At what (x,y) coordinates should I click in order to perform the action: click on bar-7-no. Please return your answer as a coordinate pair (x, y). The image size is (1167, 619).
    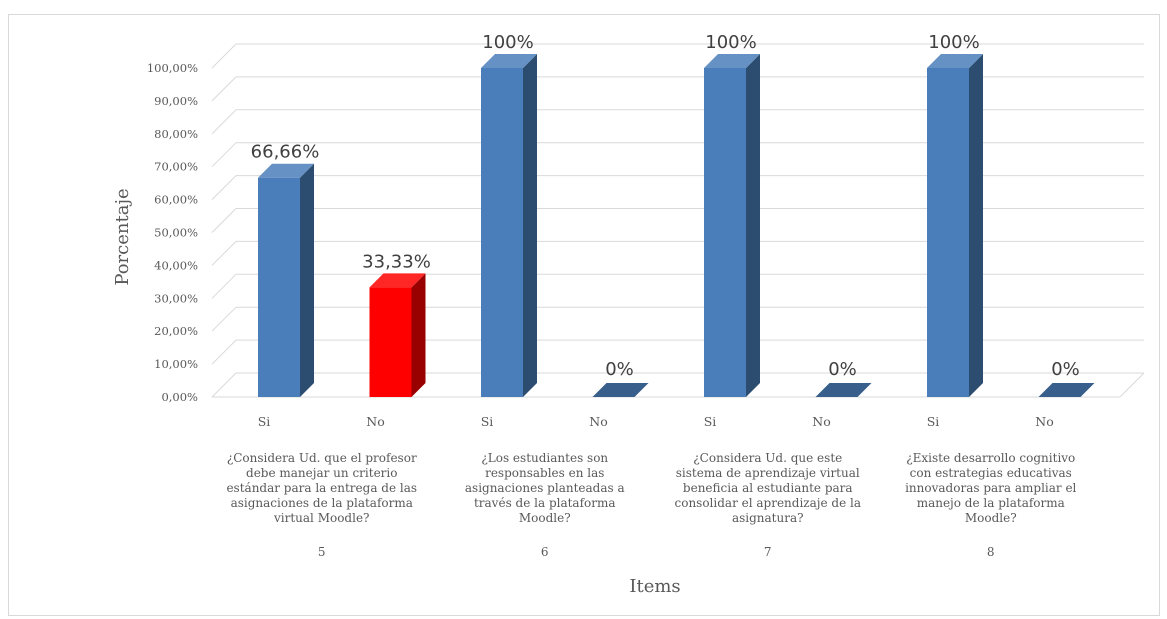
    Looking at the image, I should click on (843, 390).